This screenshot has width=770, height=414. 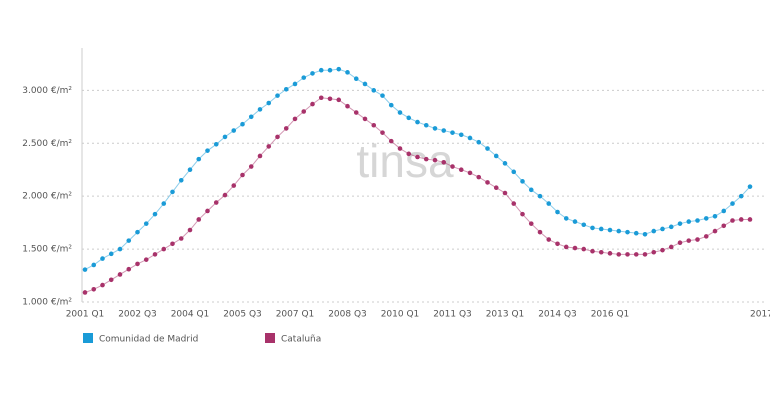 What do you see at coordinates (505, 315) in the screenshot?
I see `x-tick-label: 2013 Q1` at bounding box center [505, 315].